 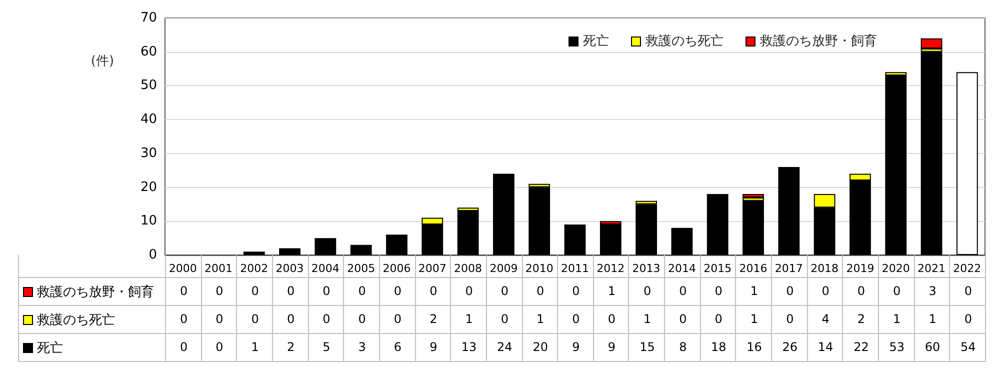 What do you see at coordinates (254, 268) in the screenshot?
I see `x-tick-label: 2002` at bounding box center [254, 268].